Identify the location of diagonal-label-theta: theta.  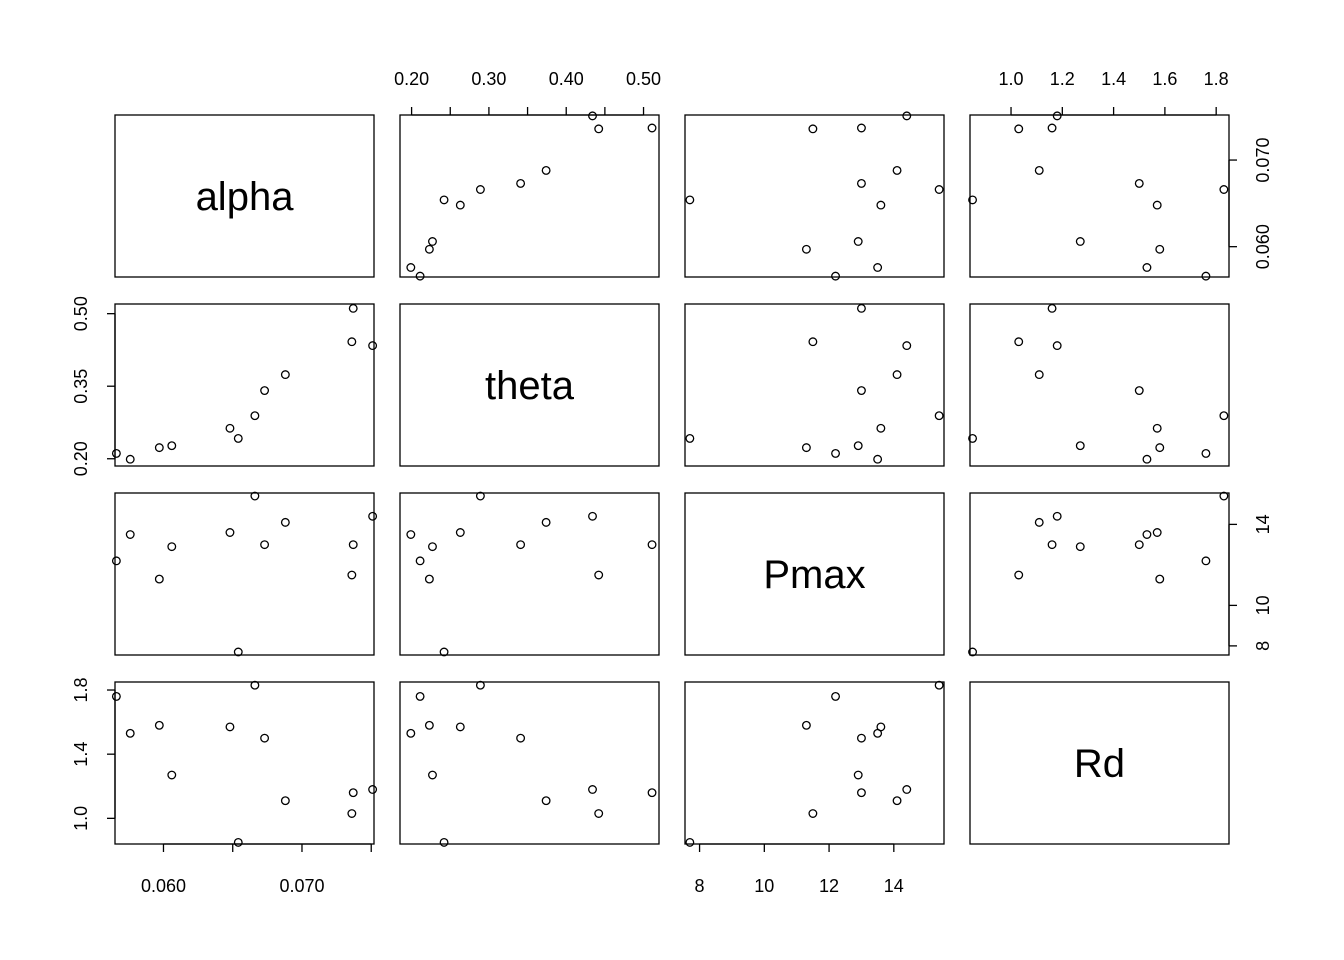
(530, 386).